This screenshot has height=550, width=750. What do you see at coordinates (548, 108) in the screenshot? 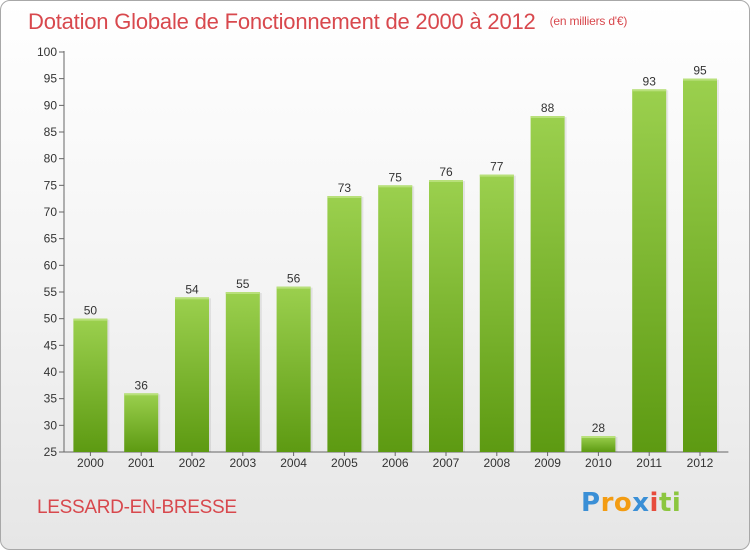
I see `data-label: 88` at bounding box center [548, 108].